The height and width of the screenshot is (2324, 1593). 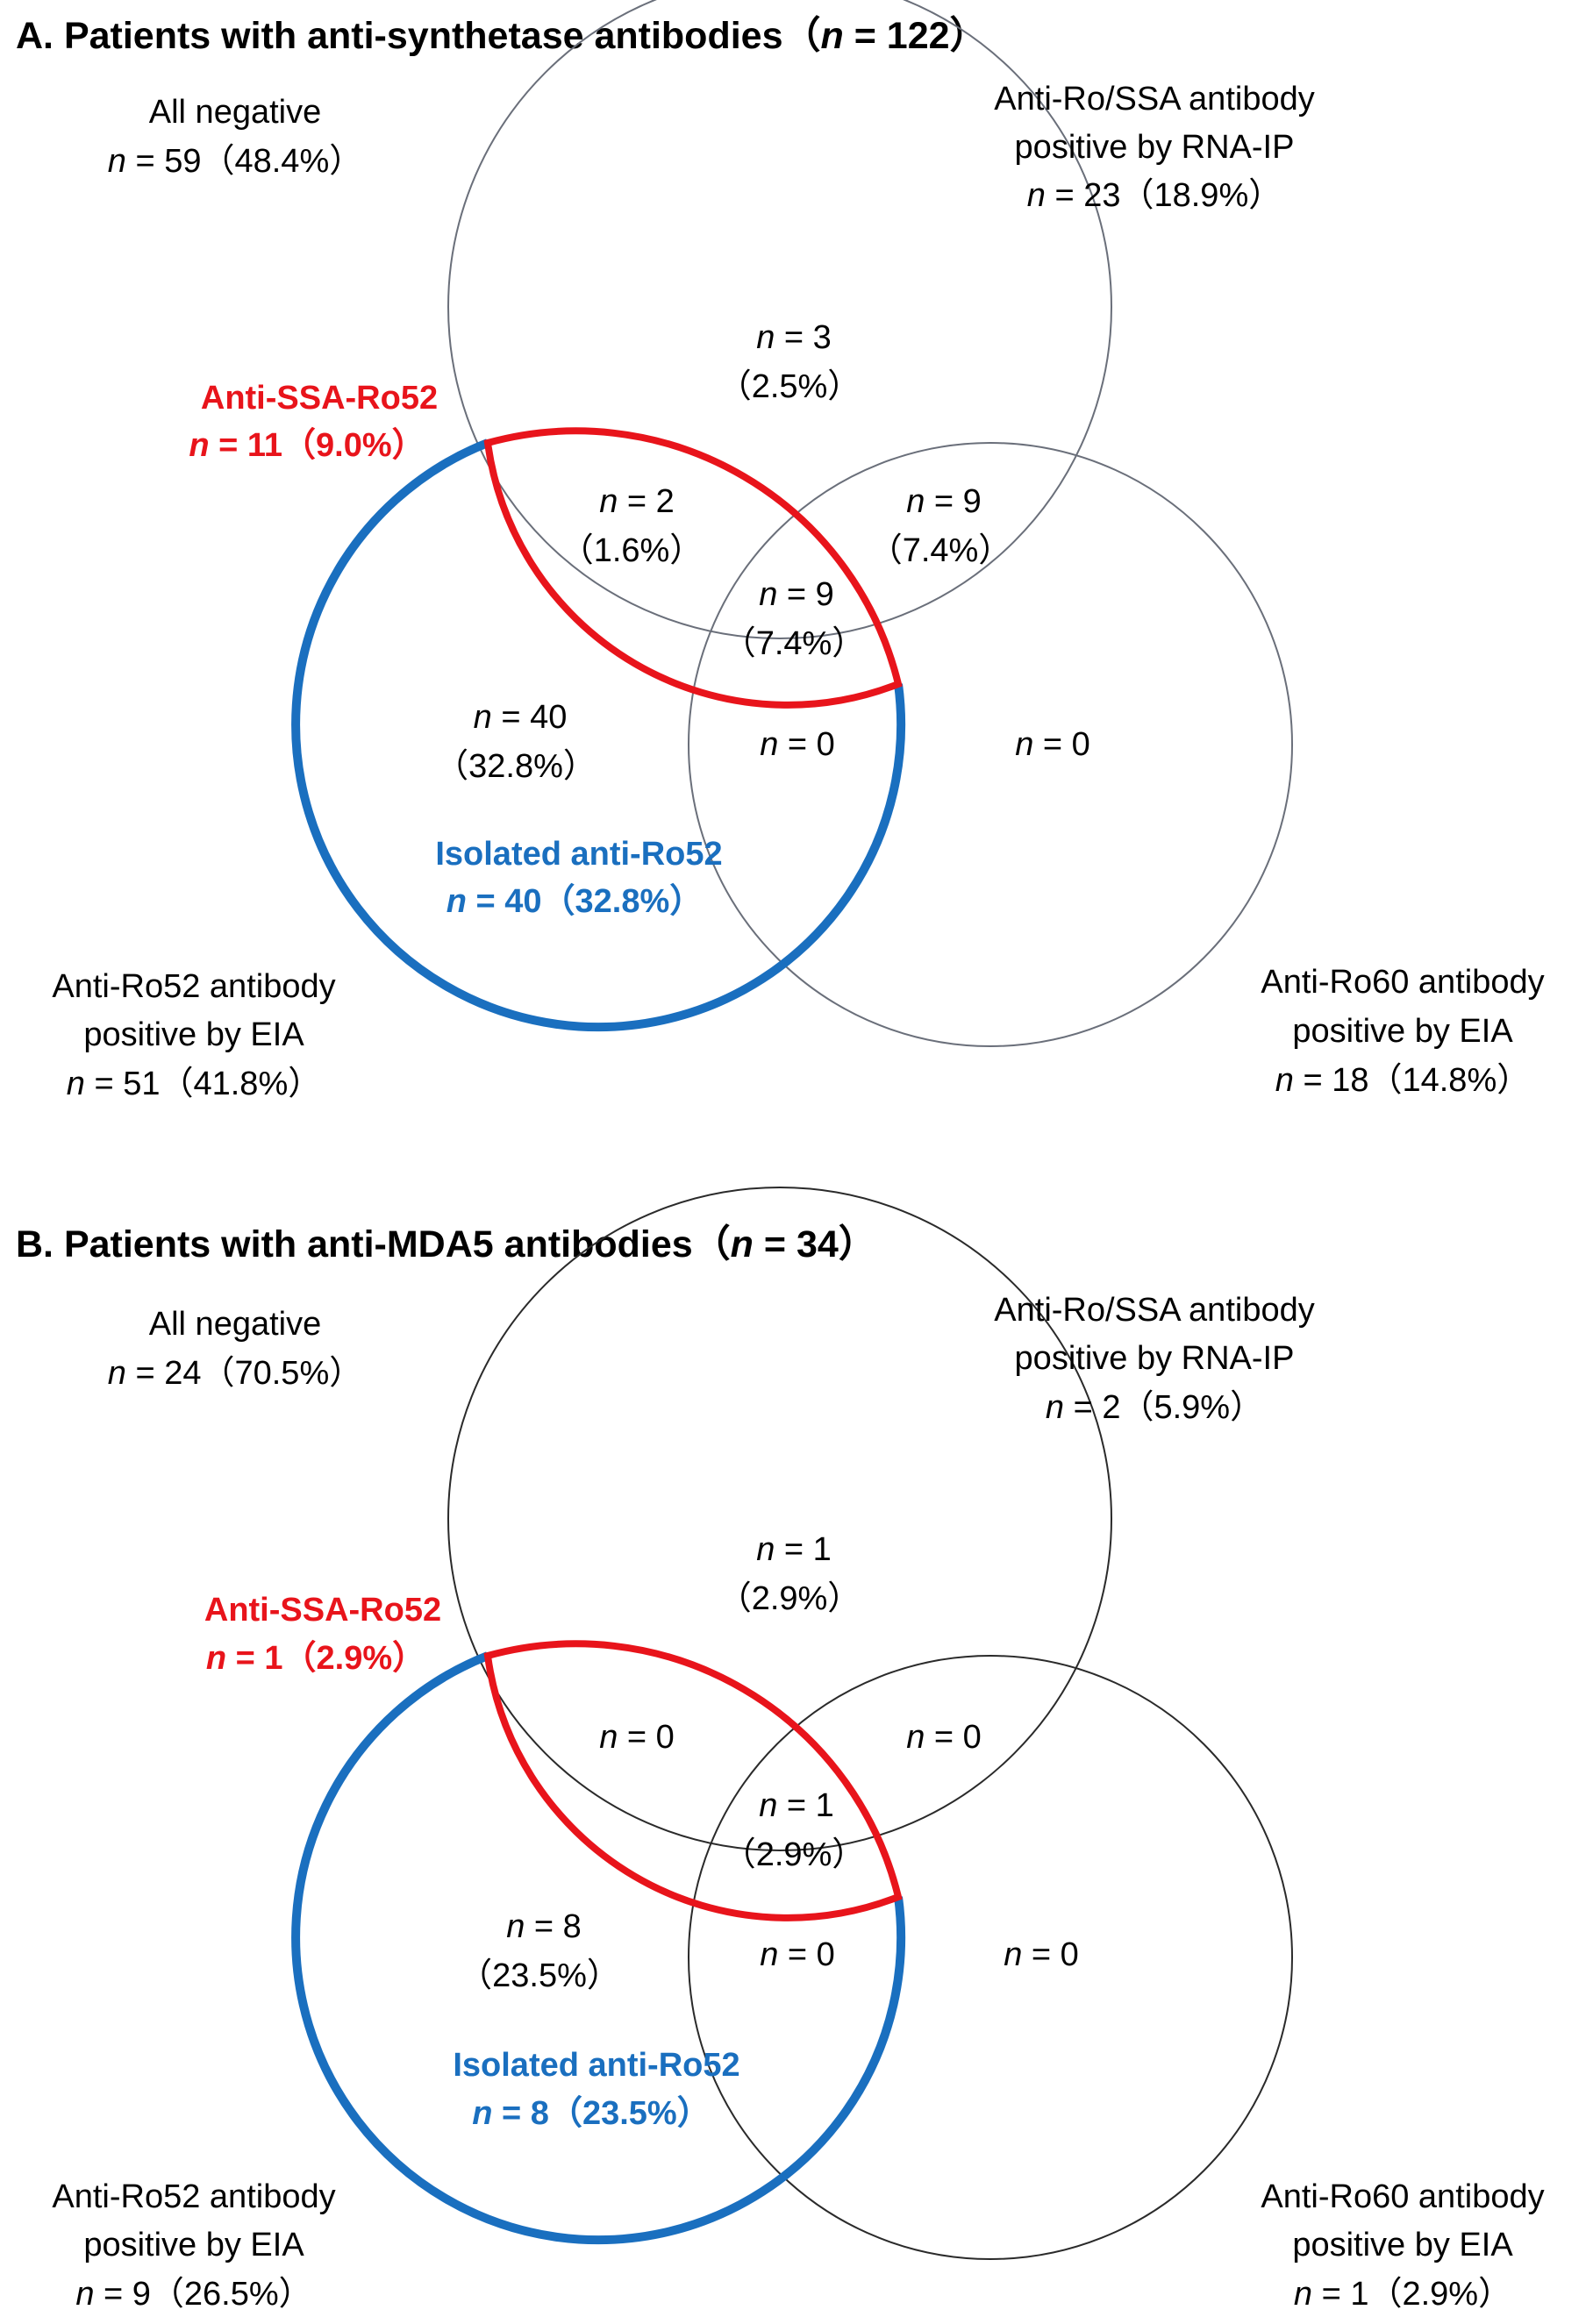 What do you see at coordinates (632, 526) in the screenshot?
I see `region-ssa-ro52: n = 2 （1.6%）` at bounding box center [632, 526].